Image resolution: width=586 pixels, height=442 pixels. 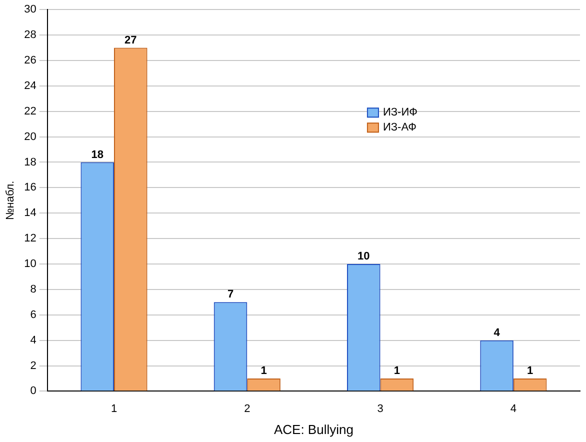 What do you see at coordinates (497, 332) in the screenshot?
I see `data-label: 4` at bounding box center [497, 332].